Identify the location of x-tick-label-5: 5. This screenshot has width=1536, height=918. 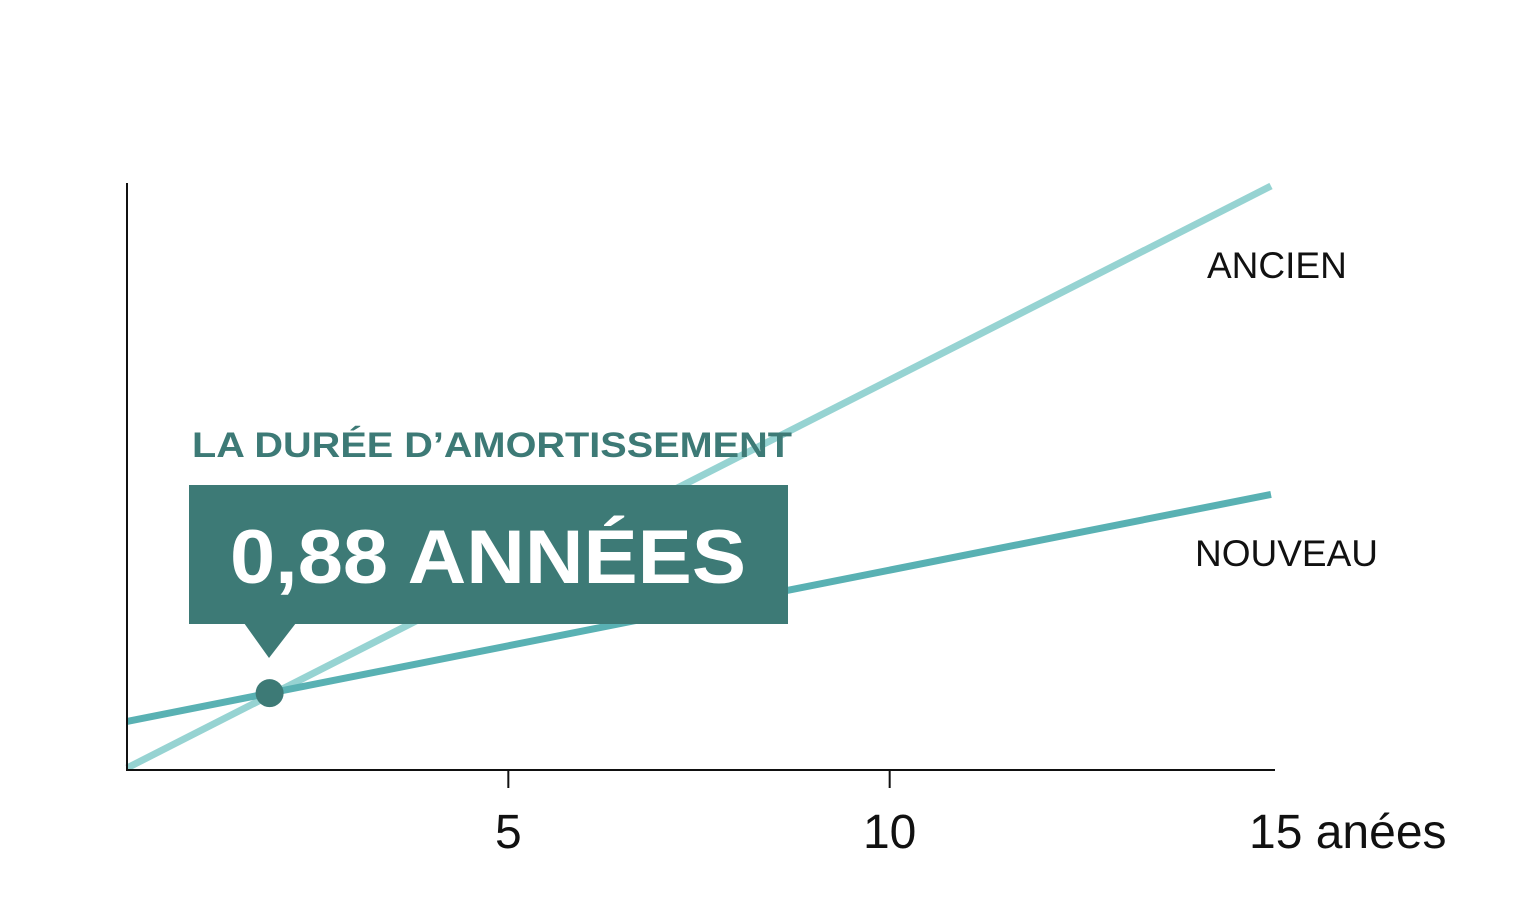
(508, 832).